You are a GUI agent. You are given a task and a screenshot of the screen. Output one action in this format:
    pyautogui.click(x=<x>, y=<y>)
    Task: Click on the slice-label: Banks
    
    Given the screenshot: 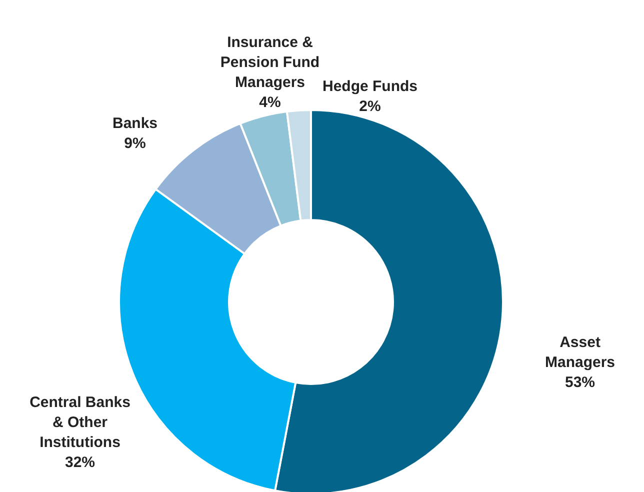 What is the action you would take?
    pyautogui.click(x=135, y=123)
    